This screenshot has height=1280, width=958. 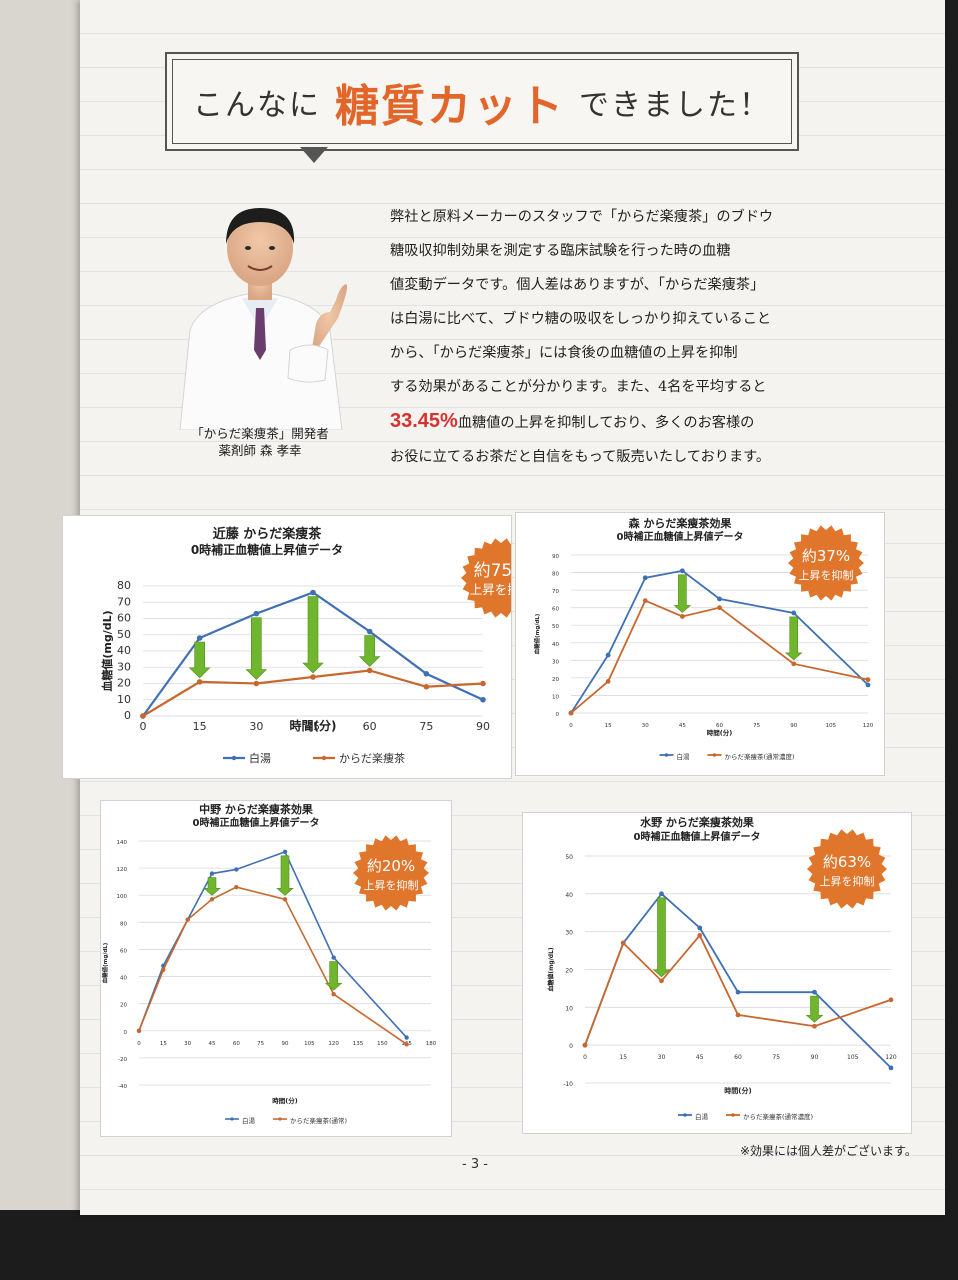 I want to click on y-tick-label: 90, so click(x=555, y=557).